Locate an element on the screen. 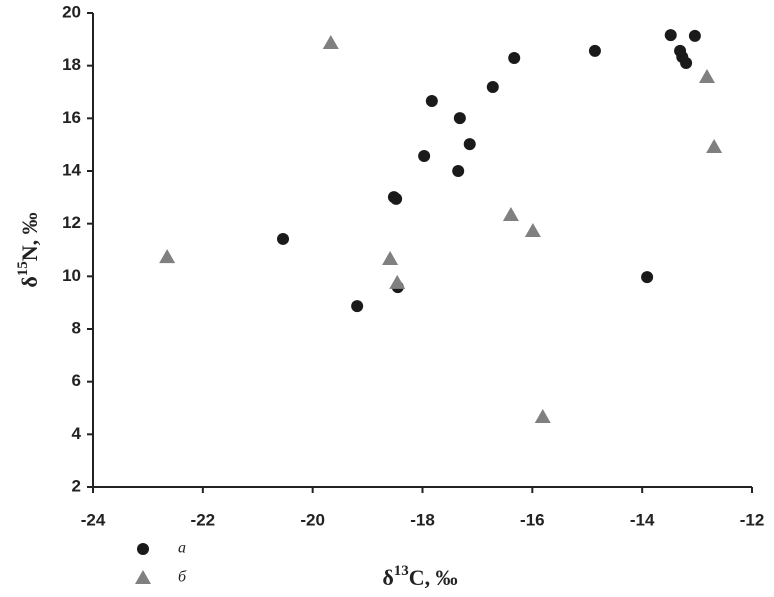 Image resolution: width=774 pixels, height=597 pixels. x-tick-label: -12 is located at coordinates (752, 519).